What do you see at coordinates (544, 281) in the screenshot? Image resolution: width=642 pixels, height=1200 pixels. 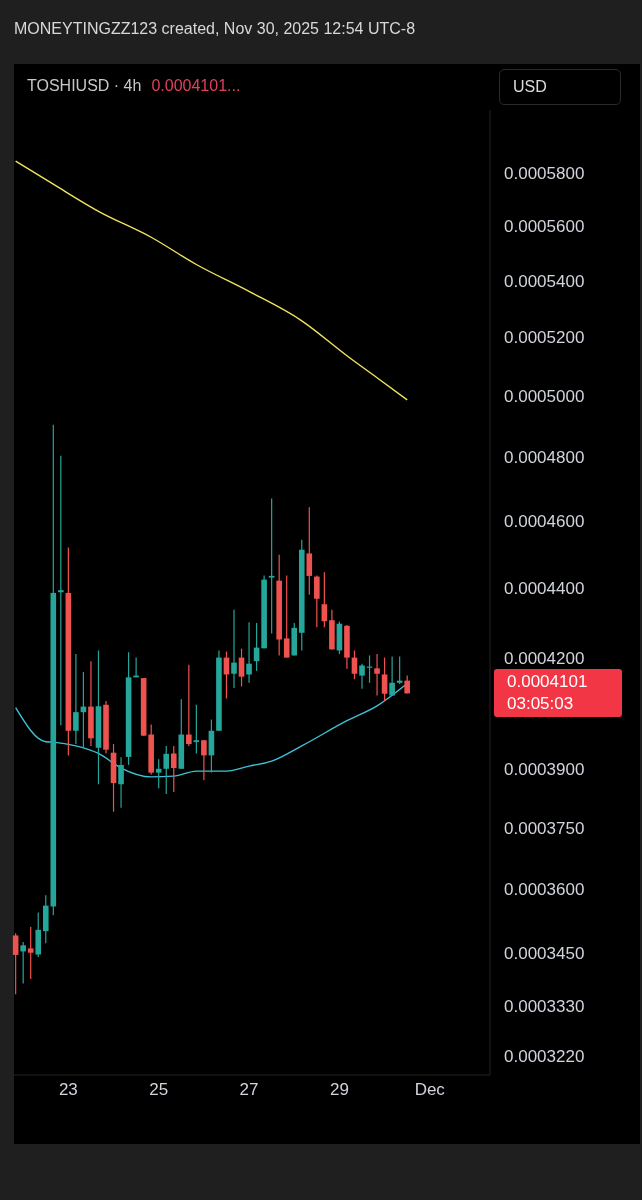 I see `y-tick-label: 0.0005400` at bounding box center [544, 281].